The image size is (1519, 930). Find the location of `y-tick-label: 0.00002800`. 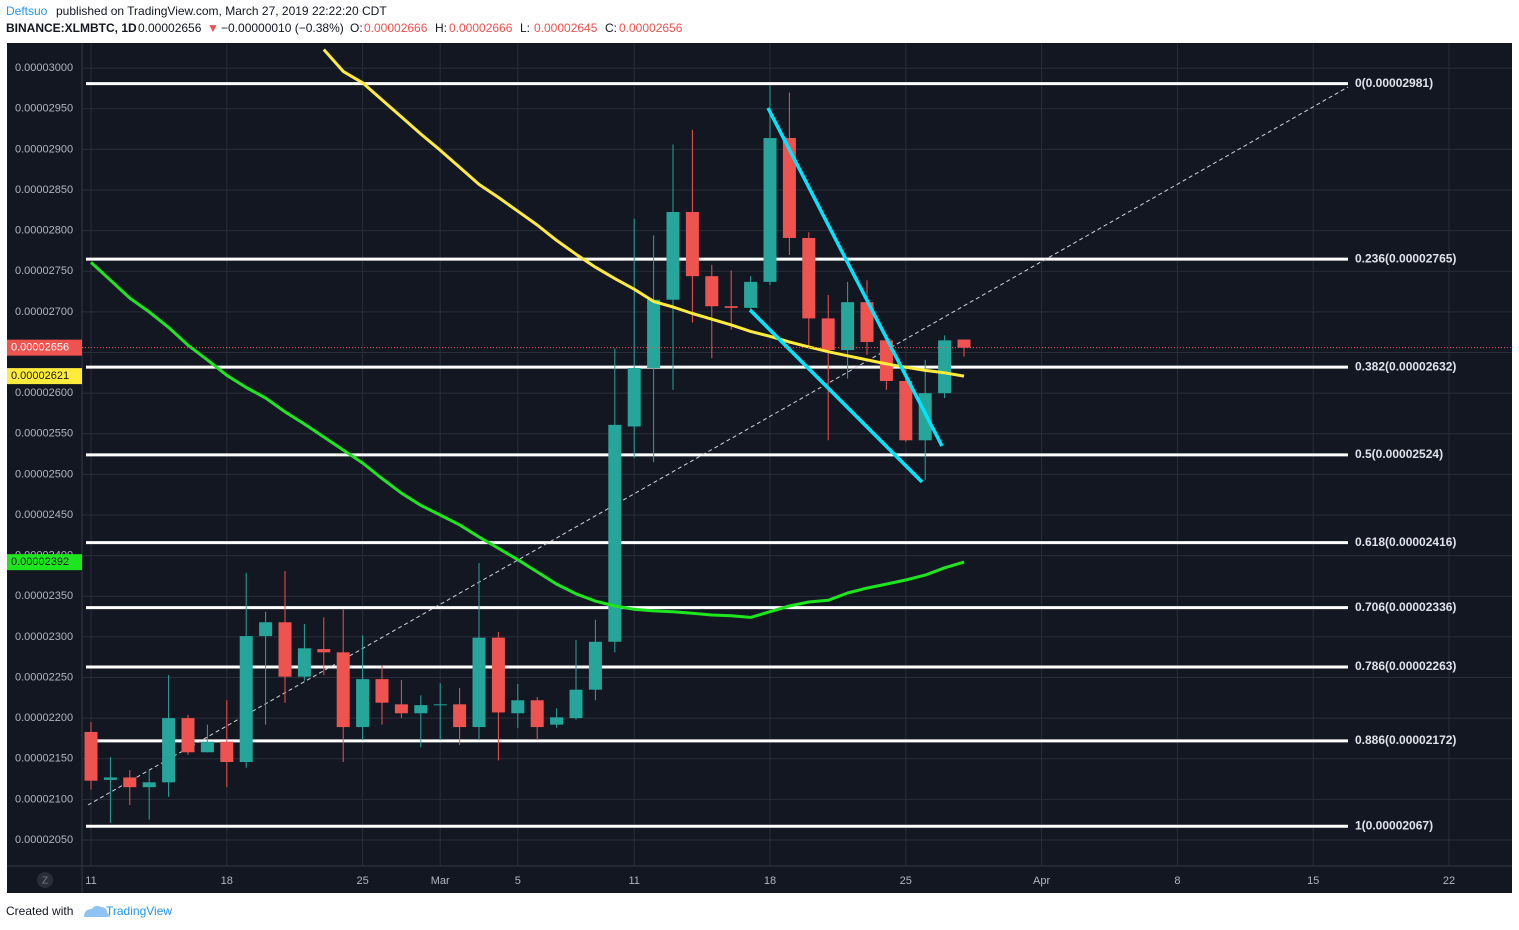

y-tick-label: 0.00002800 is located at coordinates (44, 231).